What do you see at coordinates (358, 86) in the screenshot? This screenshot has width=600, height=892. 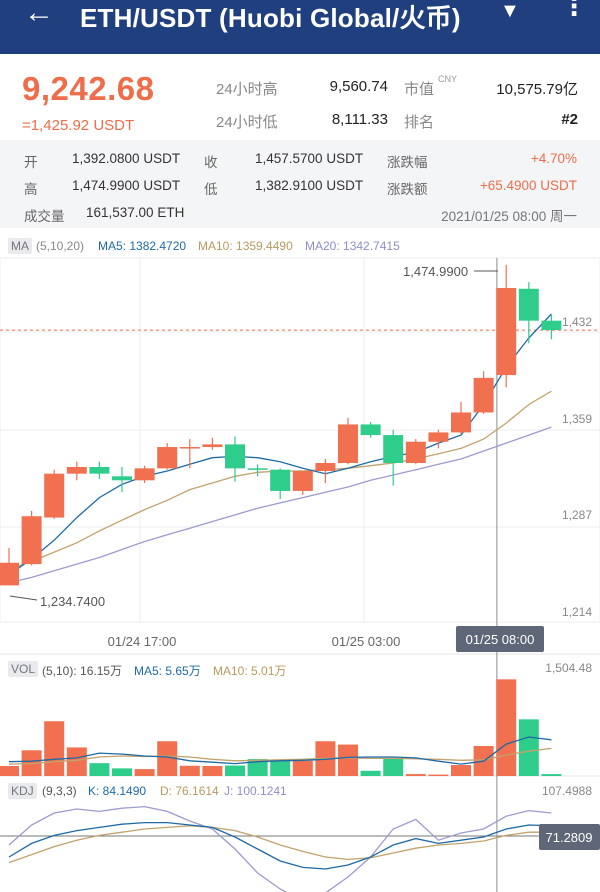 I see `high-24h-value: 9,560.74` at bounding box center [358, 86].